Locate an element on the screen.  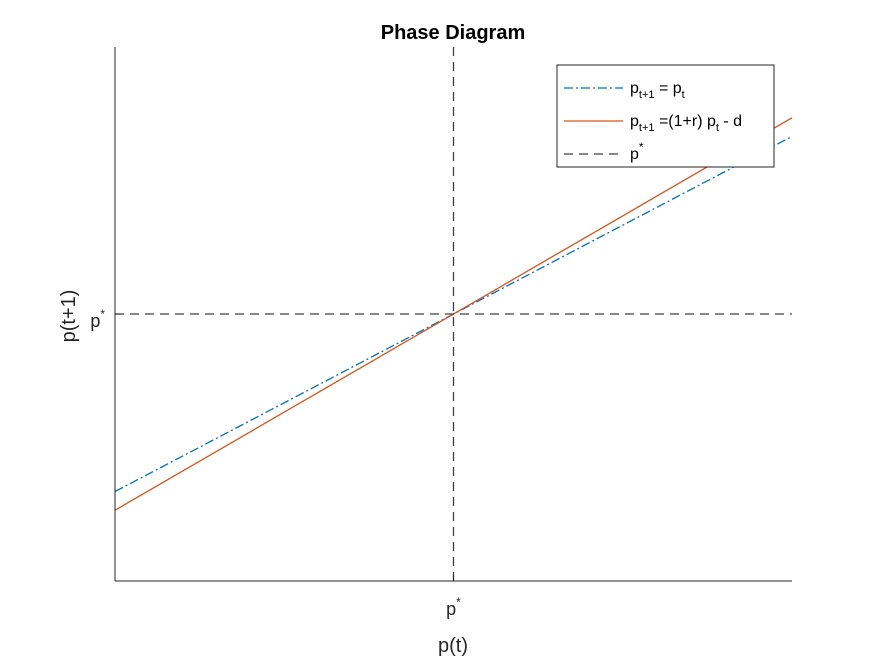
legend-box is located at coordinates (665, 116).